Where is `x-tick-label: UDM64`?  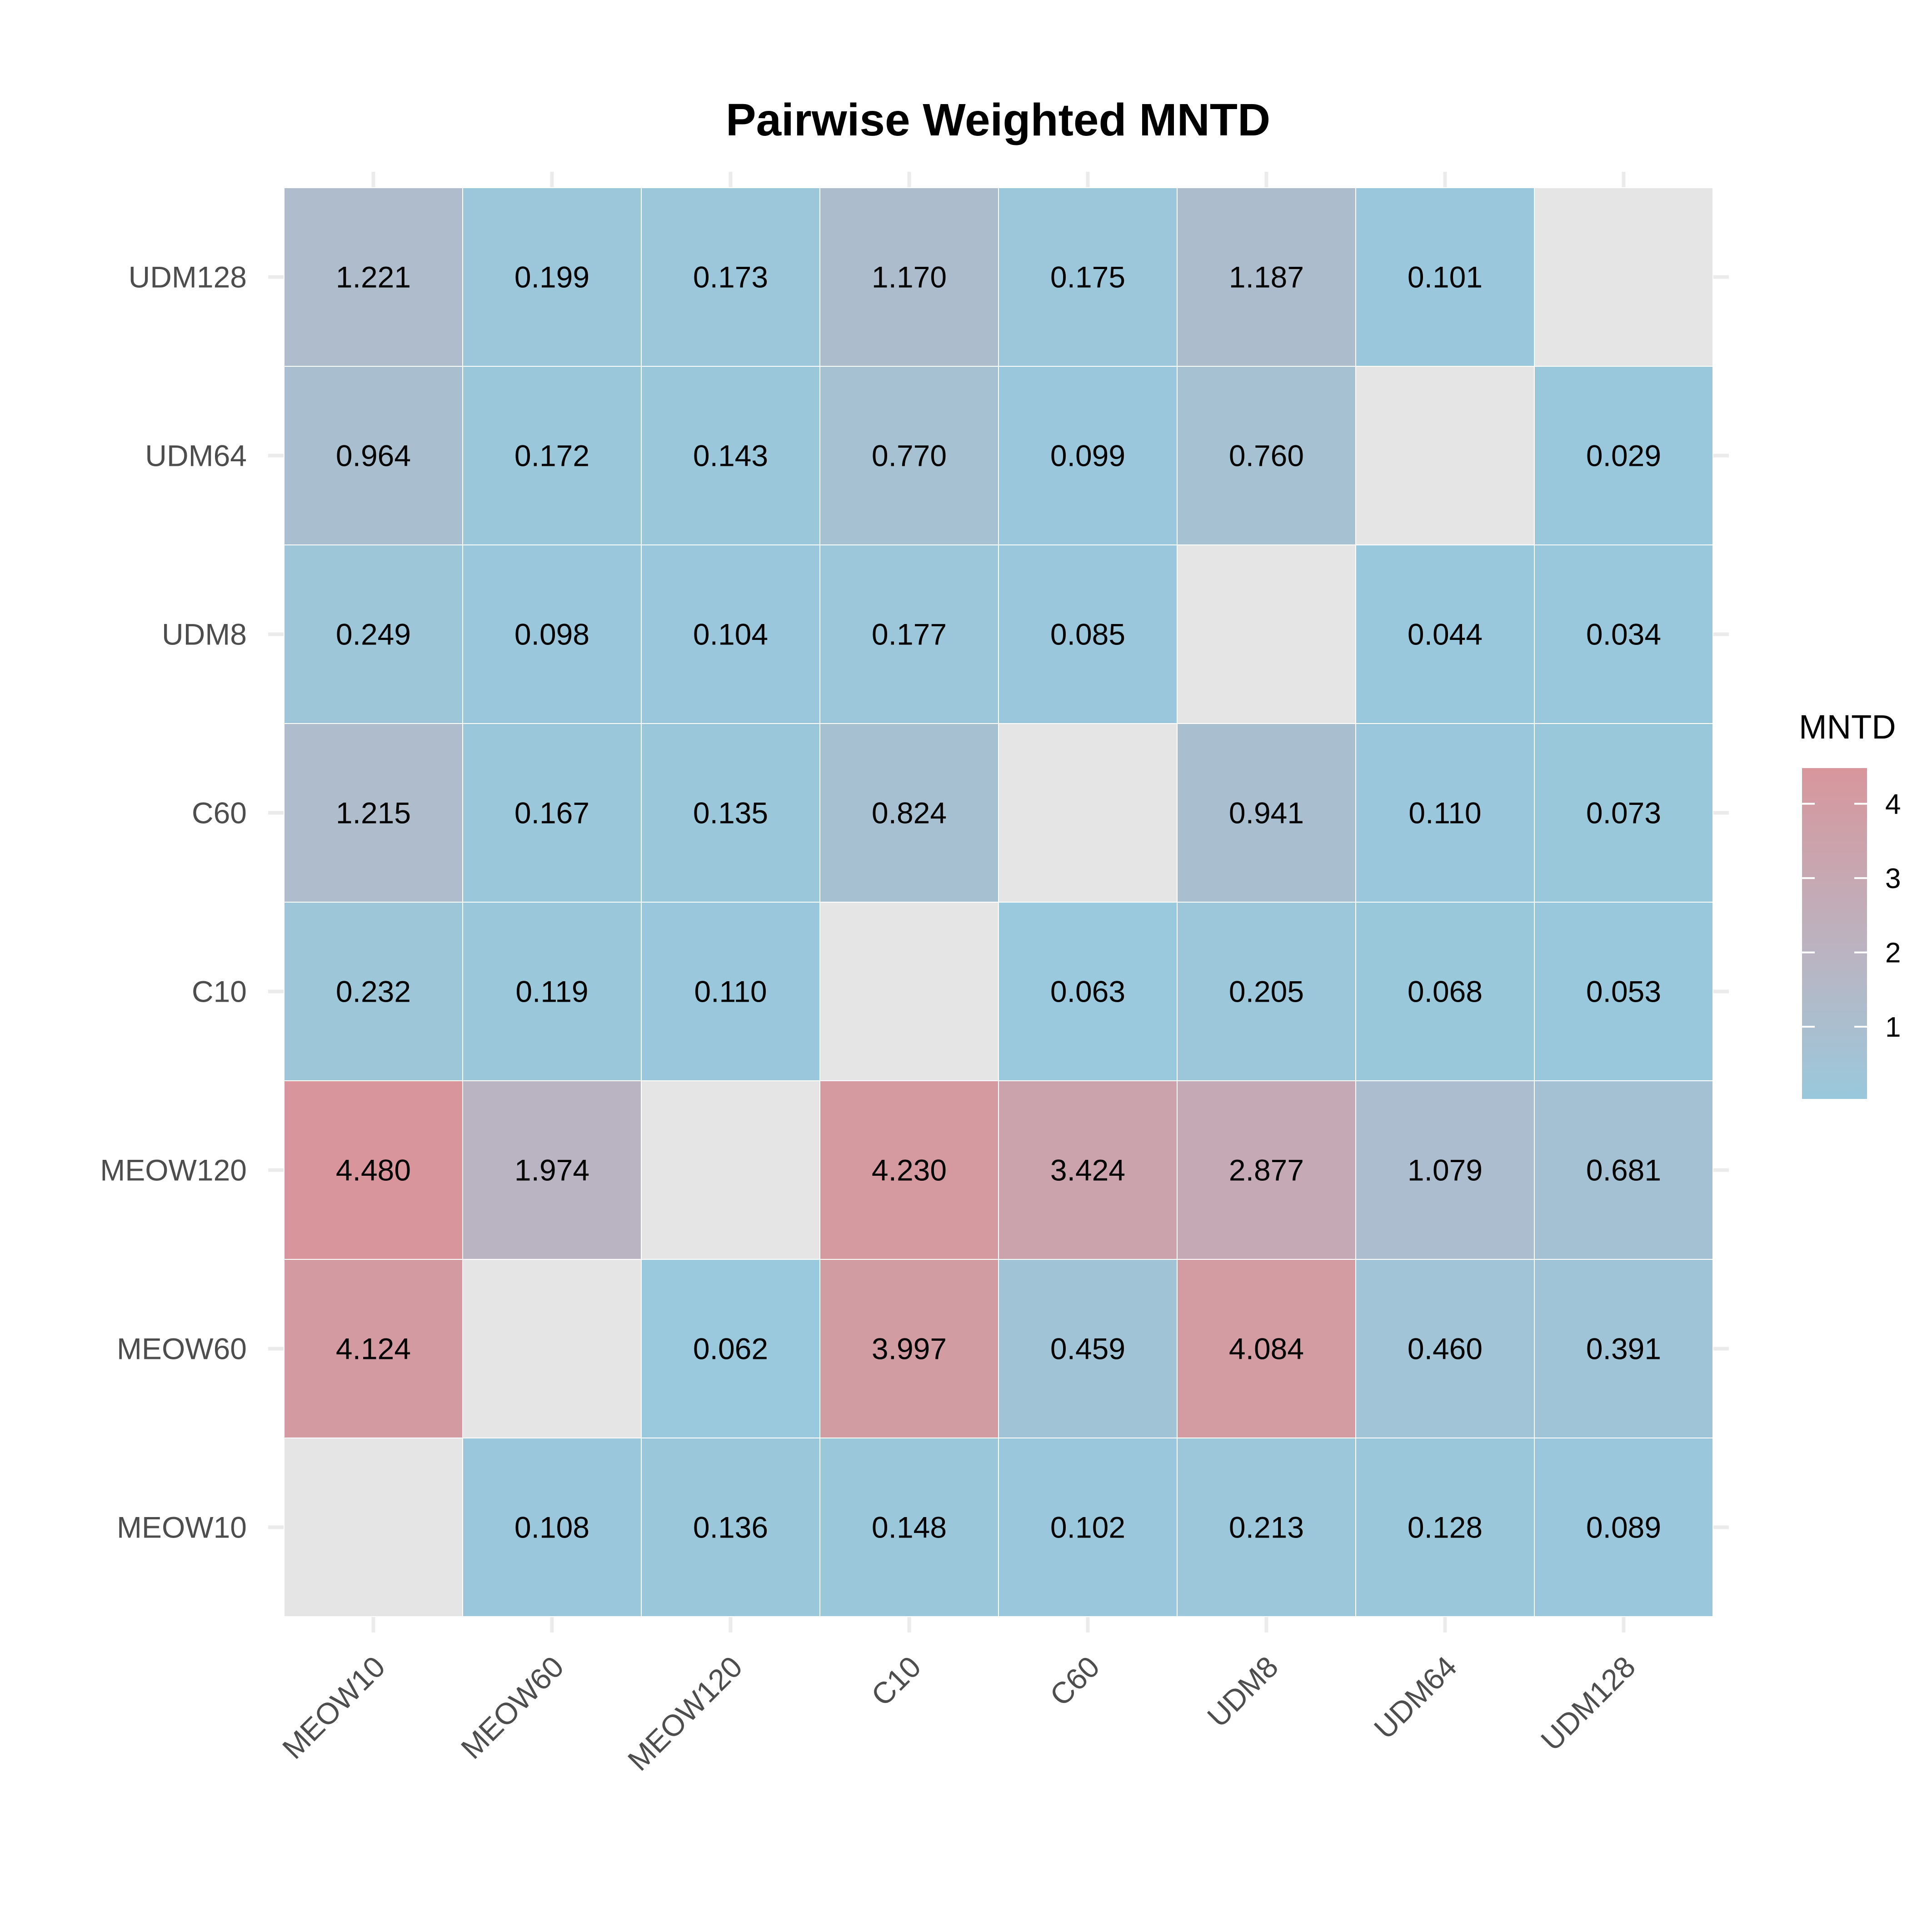
x-tick-label: UDM64 is located at coordinates (1415, 1698).